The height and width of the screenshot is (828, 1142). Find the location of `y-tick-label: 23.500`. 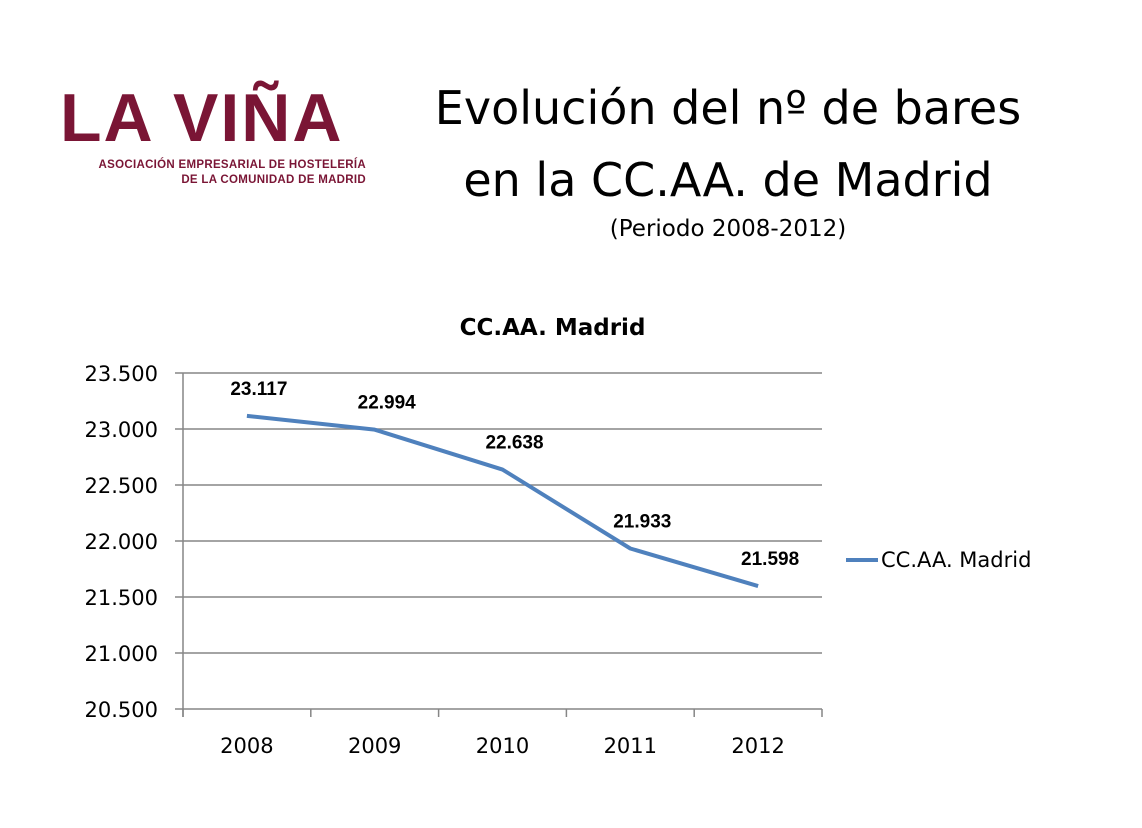

y-tick-label: 23.500 is located at coordinates (121, 374).